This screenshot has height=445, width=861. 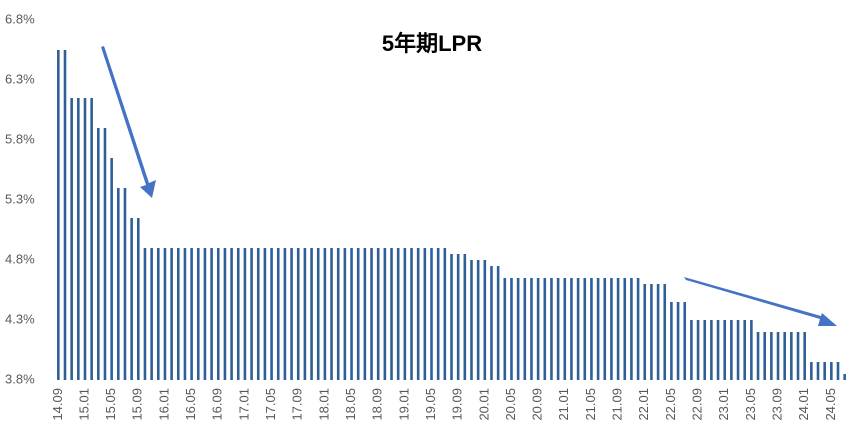 What do you see at coordinates (617, 404) in the screenshot?
I see `x-tick-label: 21.09` at bounding box center [617, 404].